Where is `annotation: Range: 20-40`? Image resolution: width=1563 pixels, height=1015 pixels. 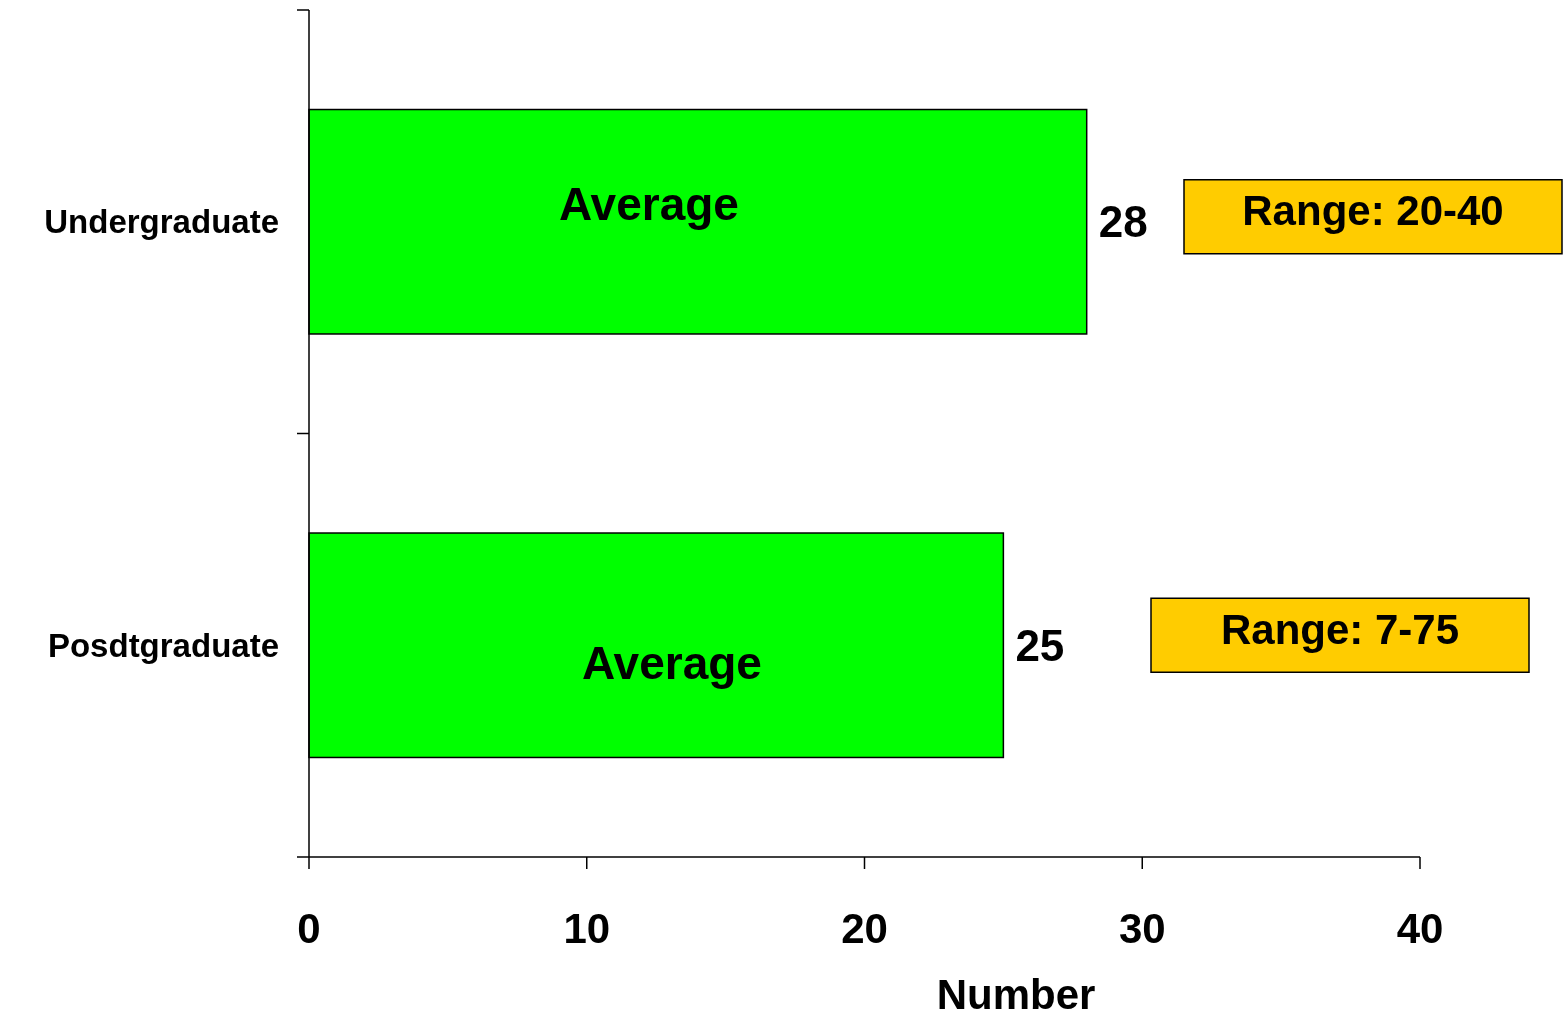
annotation: Range: 20-40 is located at coordinates (1373, 211).